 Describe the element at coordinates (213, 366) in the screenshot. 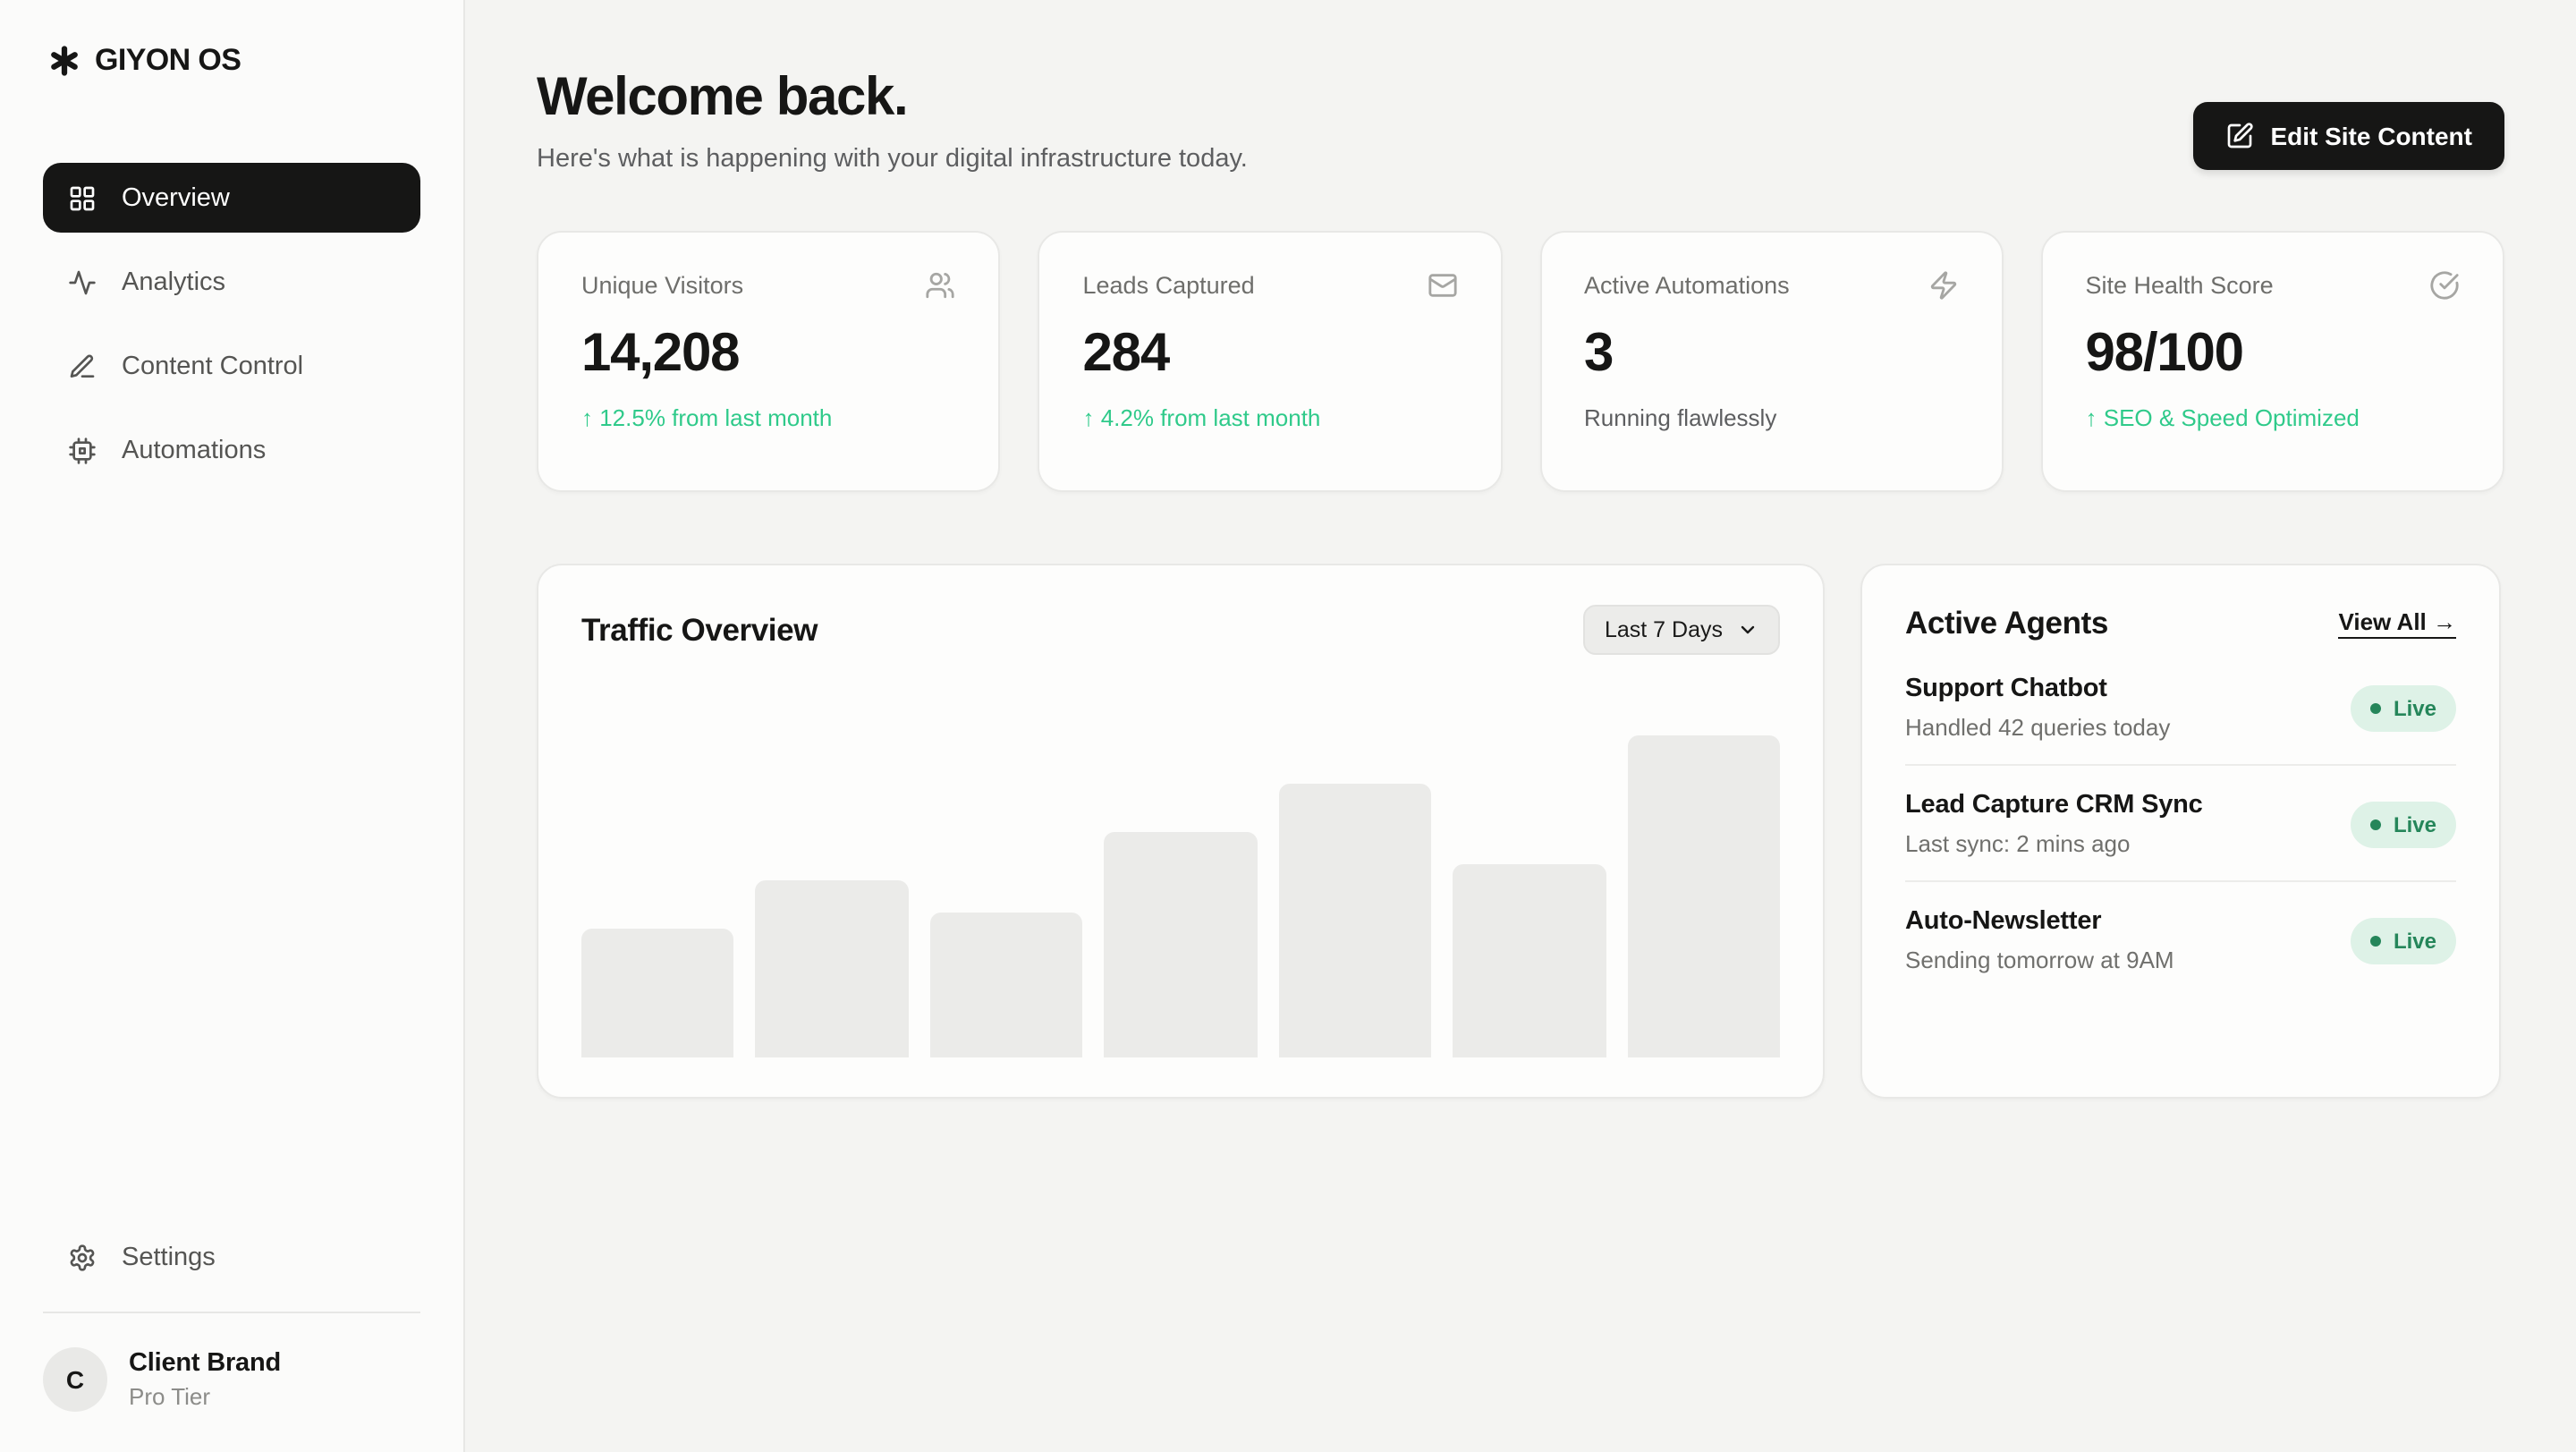

I see `sidebar-item-label: Content Control` at that location.